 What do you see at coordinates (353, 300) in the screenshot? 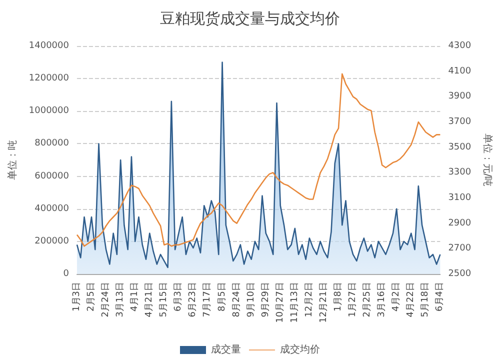
I see `x-tick-label: 1月27日` at bounding box center [353, 300].